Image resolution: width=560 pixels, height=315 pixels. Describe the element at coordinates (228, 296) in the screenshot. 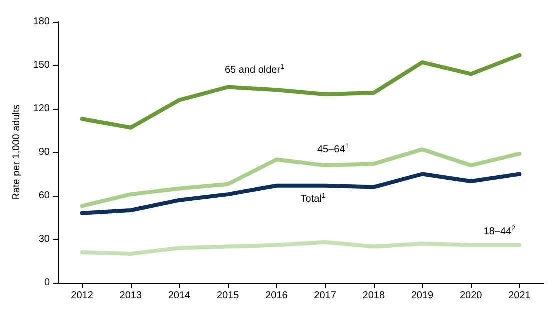

I see `x-tick-label: 2015` at that location.